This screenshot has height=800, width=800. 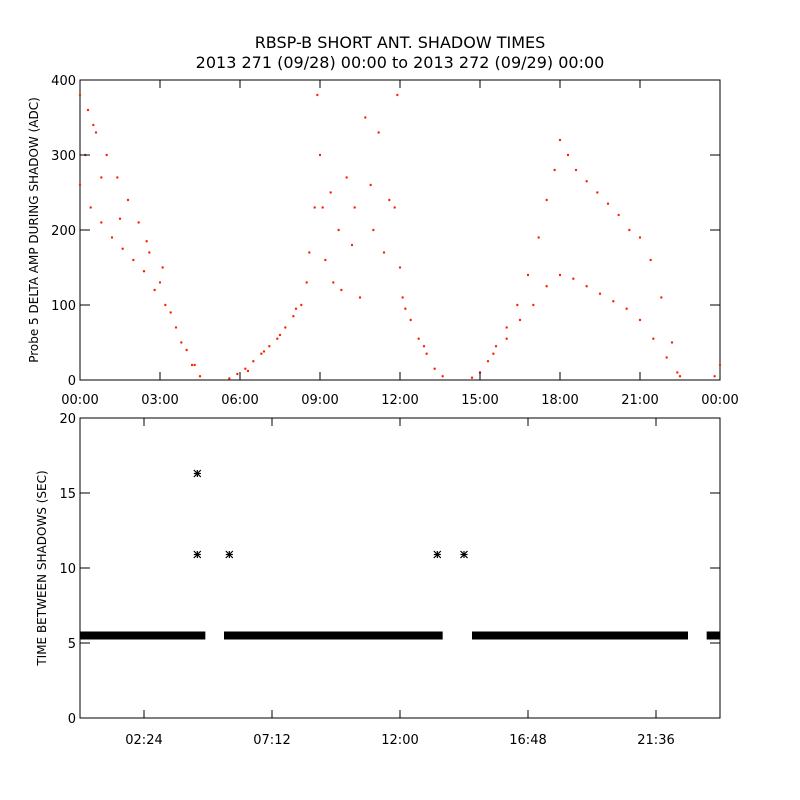 What do you see at coordinates (719, 400) in the screenshot?
I see `amplitude-x-tick-label: 00:00` at bounding box center [719, 400].